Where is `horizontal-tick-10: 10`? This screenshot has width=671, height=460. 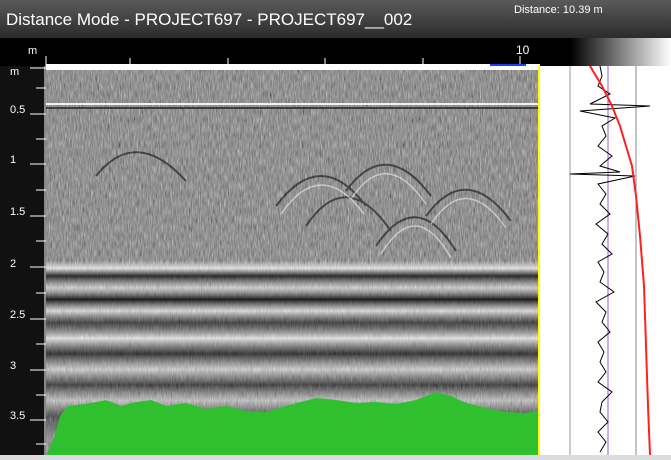
horizontal-tick-10: 10 is located at coordinates (523, 50).